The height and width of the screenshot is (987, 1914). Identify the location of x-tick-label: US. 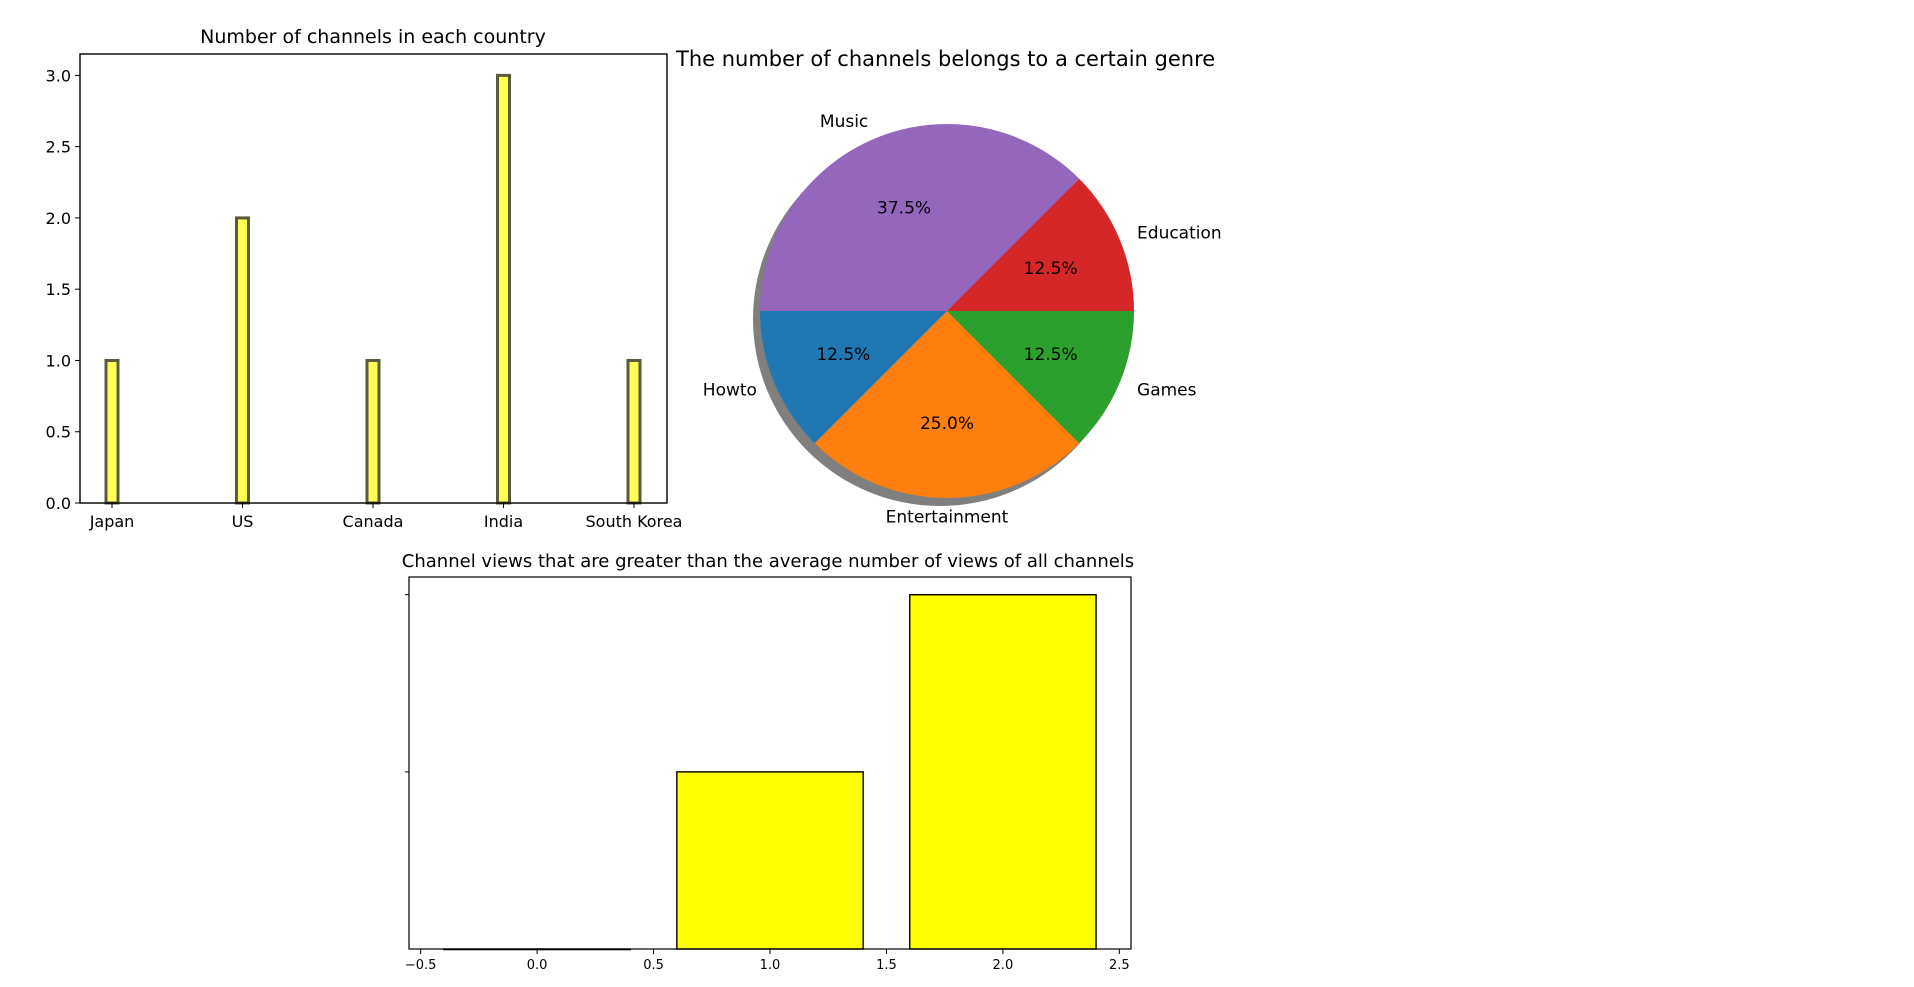
(243, 521).